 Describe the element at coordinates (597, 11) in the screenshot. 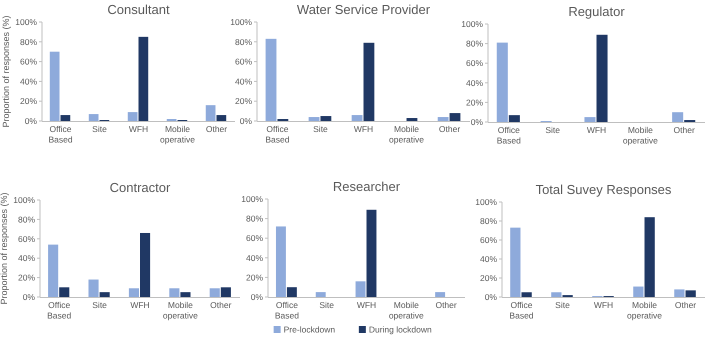

I see `chart-title: Regulator` at that location.